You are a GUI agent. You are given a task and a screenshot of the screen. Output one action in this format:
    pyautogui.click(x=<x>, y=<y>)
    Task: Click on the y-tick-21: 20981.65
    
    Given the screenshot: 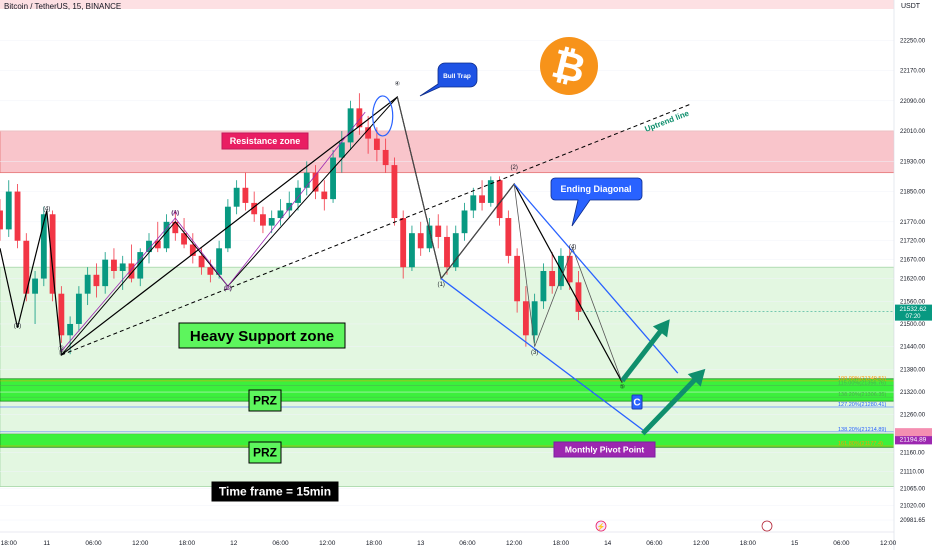 What is the action you would take?
    pyautogui.click(x=913, y=521)
    